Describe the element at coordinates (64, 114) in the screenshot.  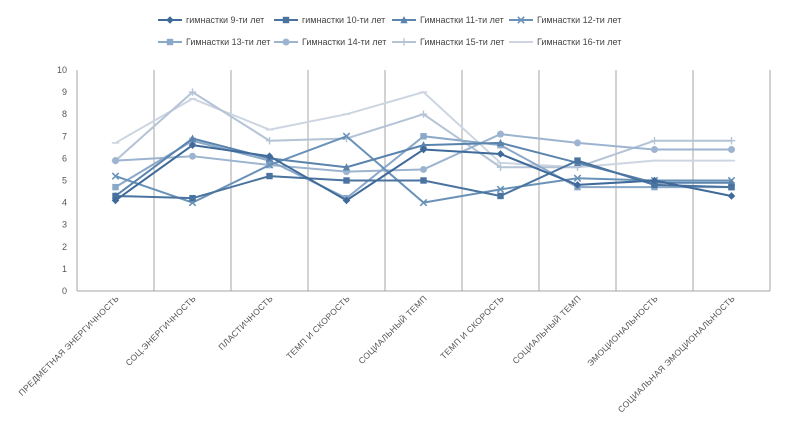
I see `y-tick-label: 8` at that location.